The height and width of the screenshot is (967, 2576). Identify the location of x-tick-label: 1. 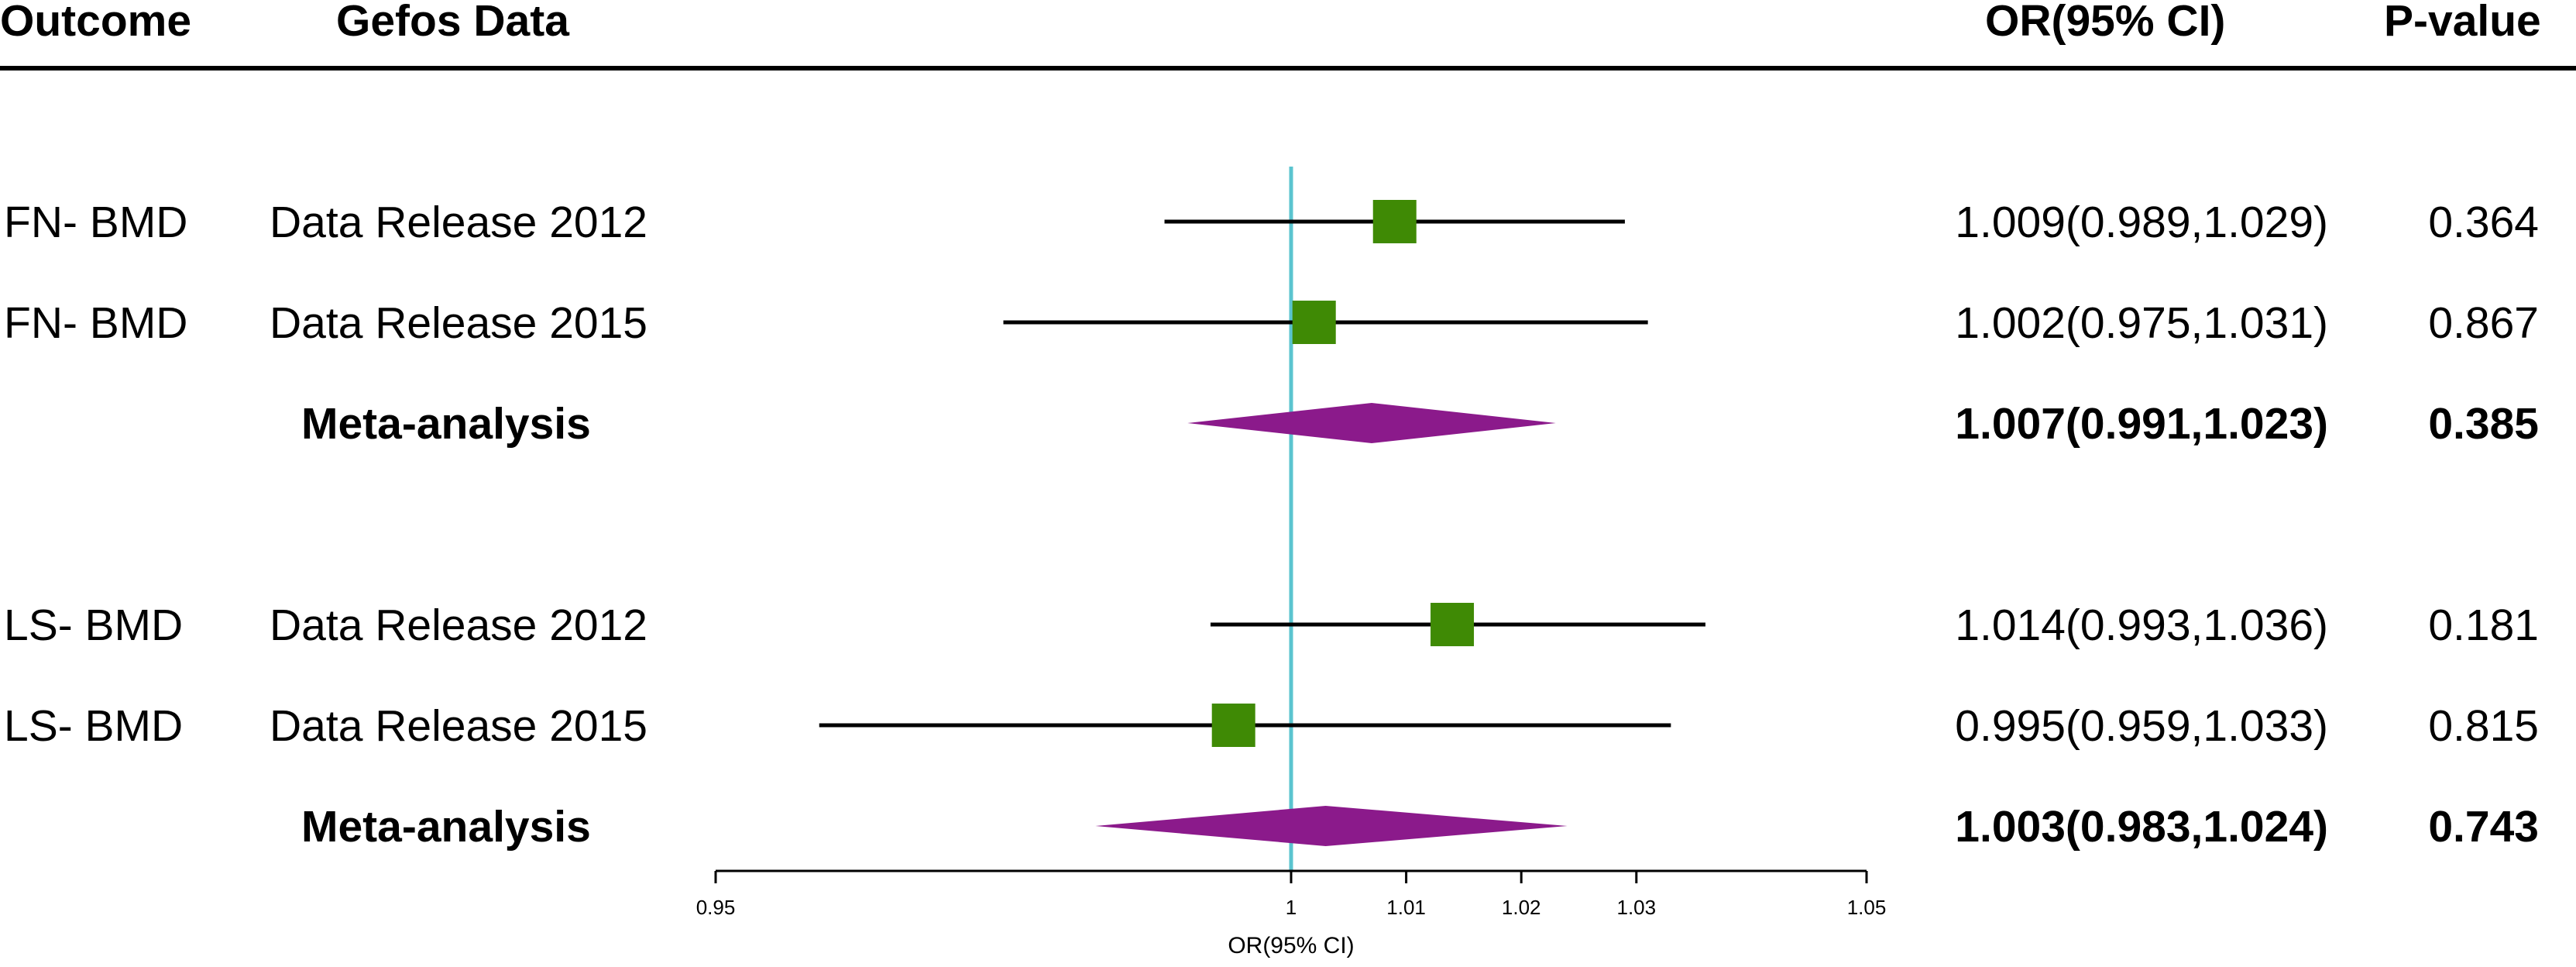
(1291, 907).